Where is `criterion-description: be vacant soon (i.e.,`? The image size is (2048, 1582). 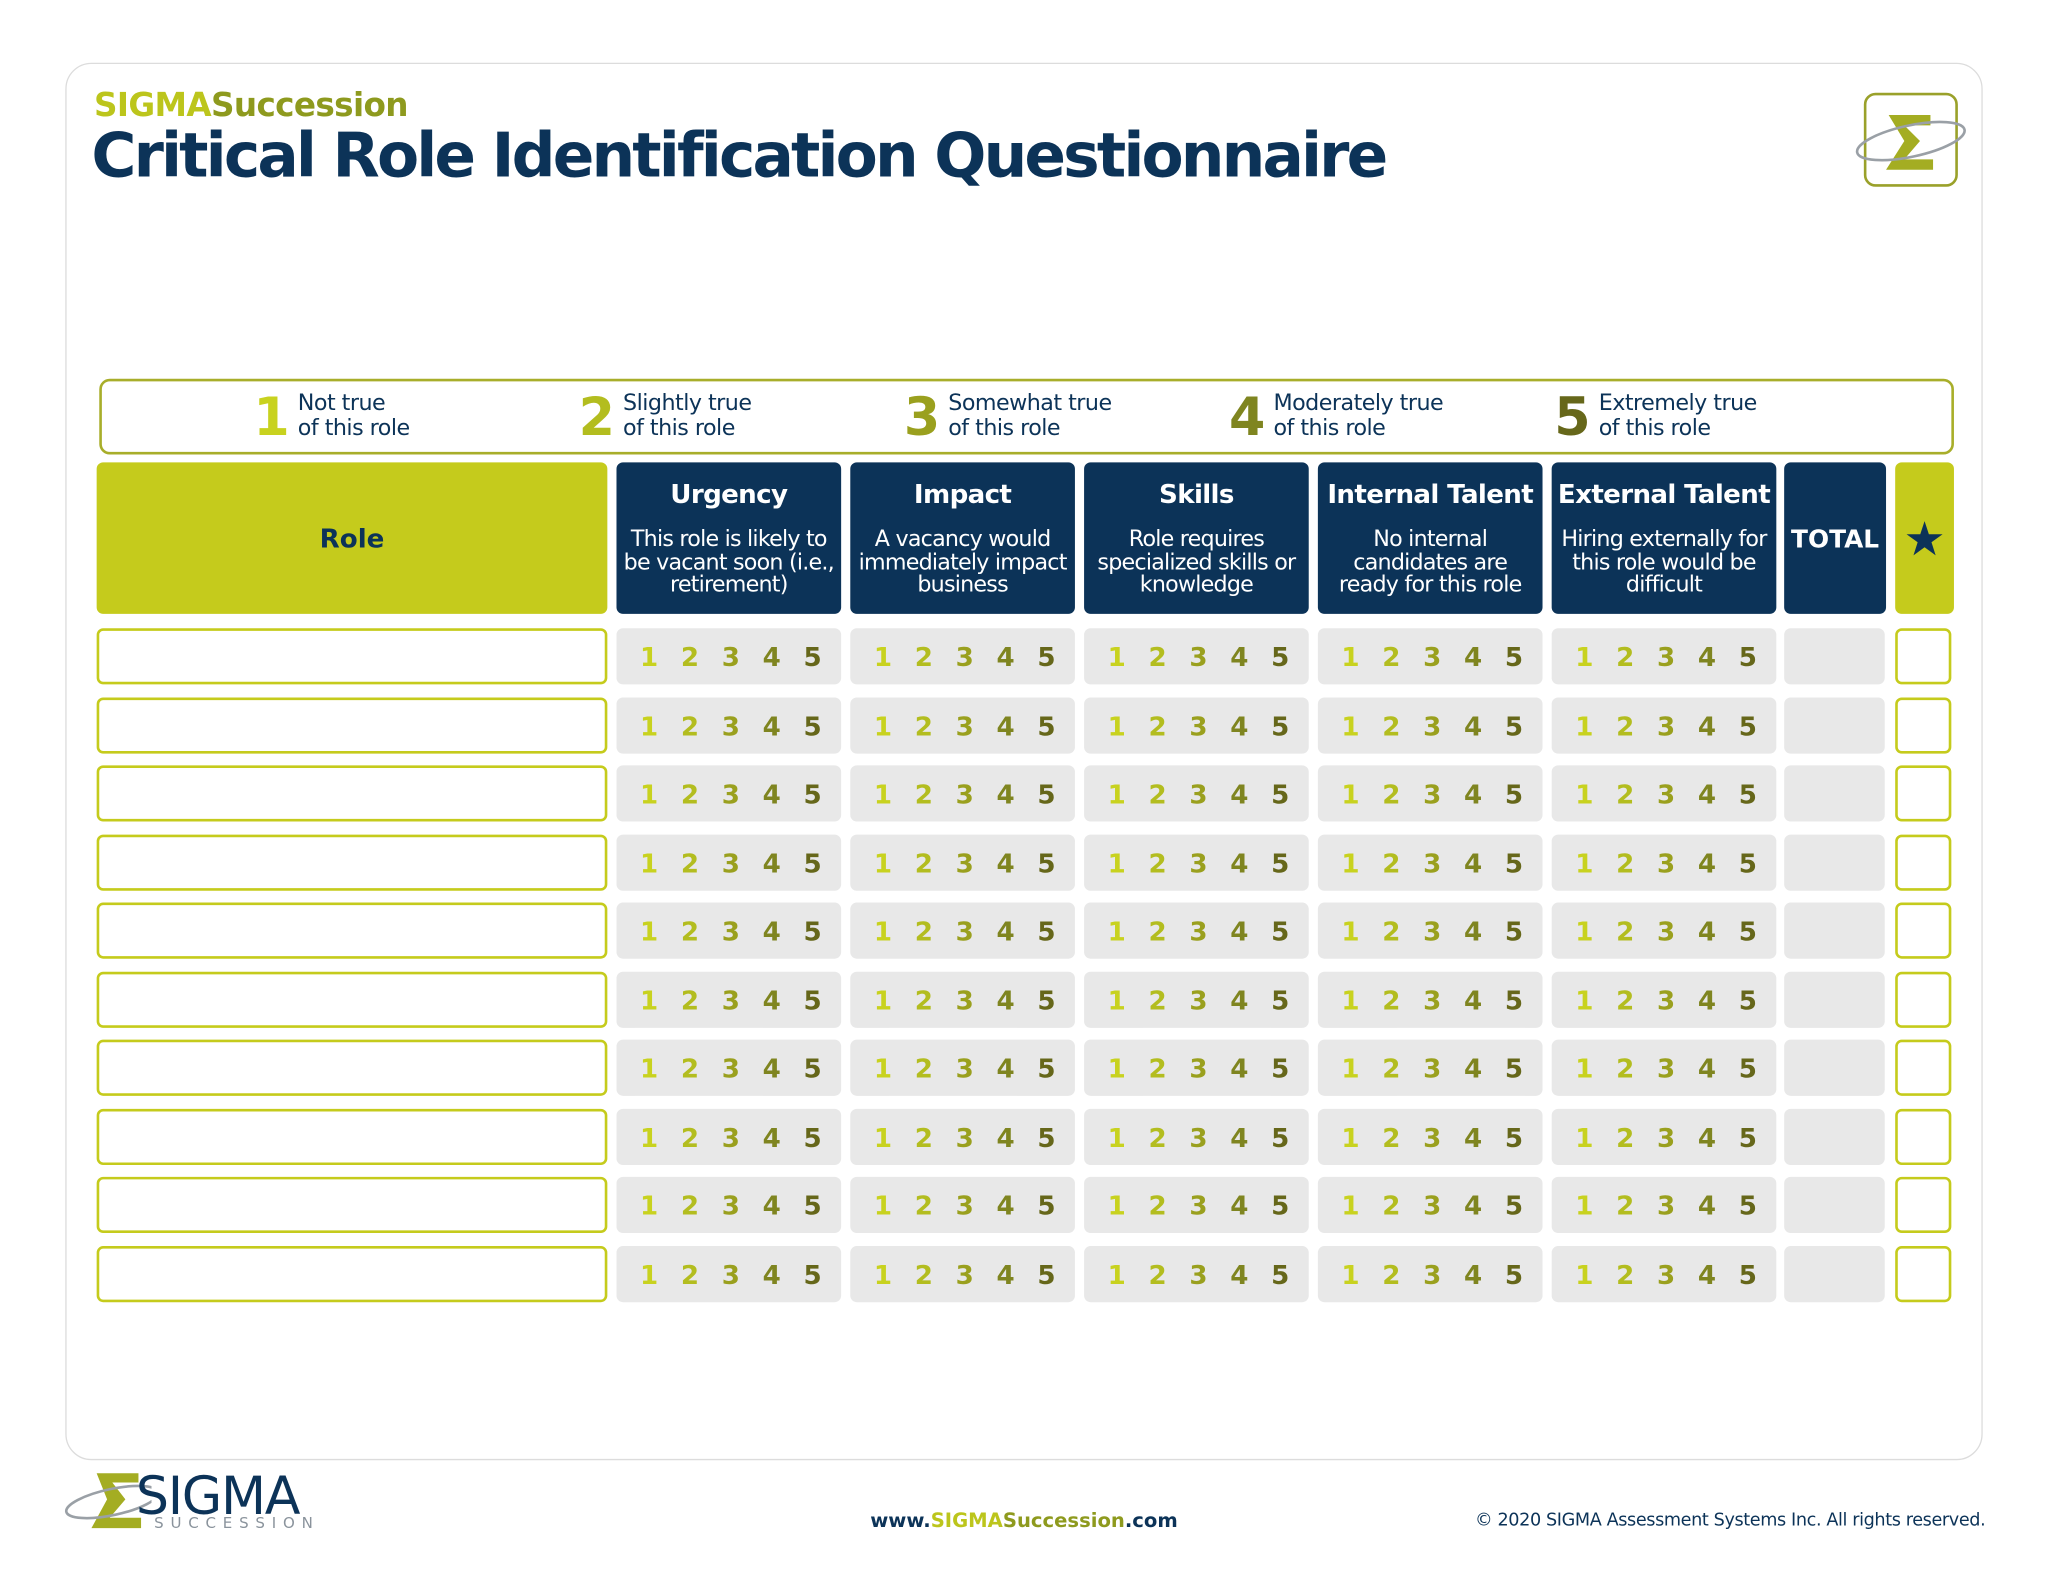
criterion-description: be vacant soon (i.e., is located at coordinates (729, 562).